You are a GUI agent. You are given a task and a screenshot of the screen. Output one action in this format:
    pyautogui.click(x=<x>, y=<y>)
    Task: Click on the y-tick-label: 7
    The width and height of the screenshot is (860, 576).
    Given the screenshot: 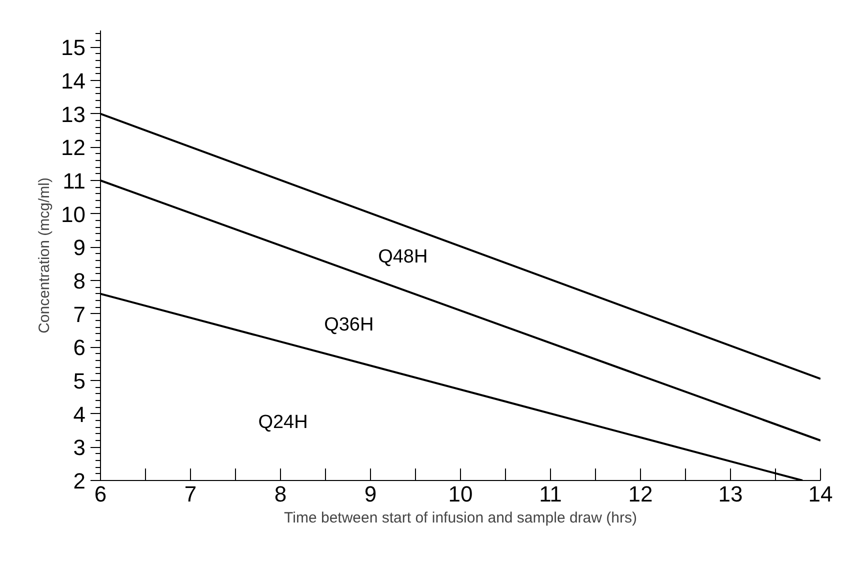 What is the action you would take?
    pyautogui.click(x=79, y=314)
    